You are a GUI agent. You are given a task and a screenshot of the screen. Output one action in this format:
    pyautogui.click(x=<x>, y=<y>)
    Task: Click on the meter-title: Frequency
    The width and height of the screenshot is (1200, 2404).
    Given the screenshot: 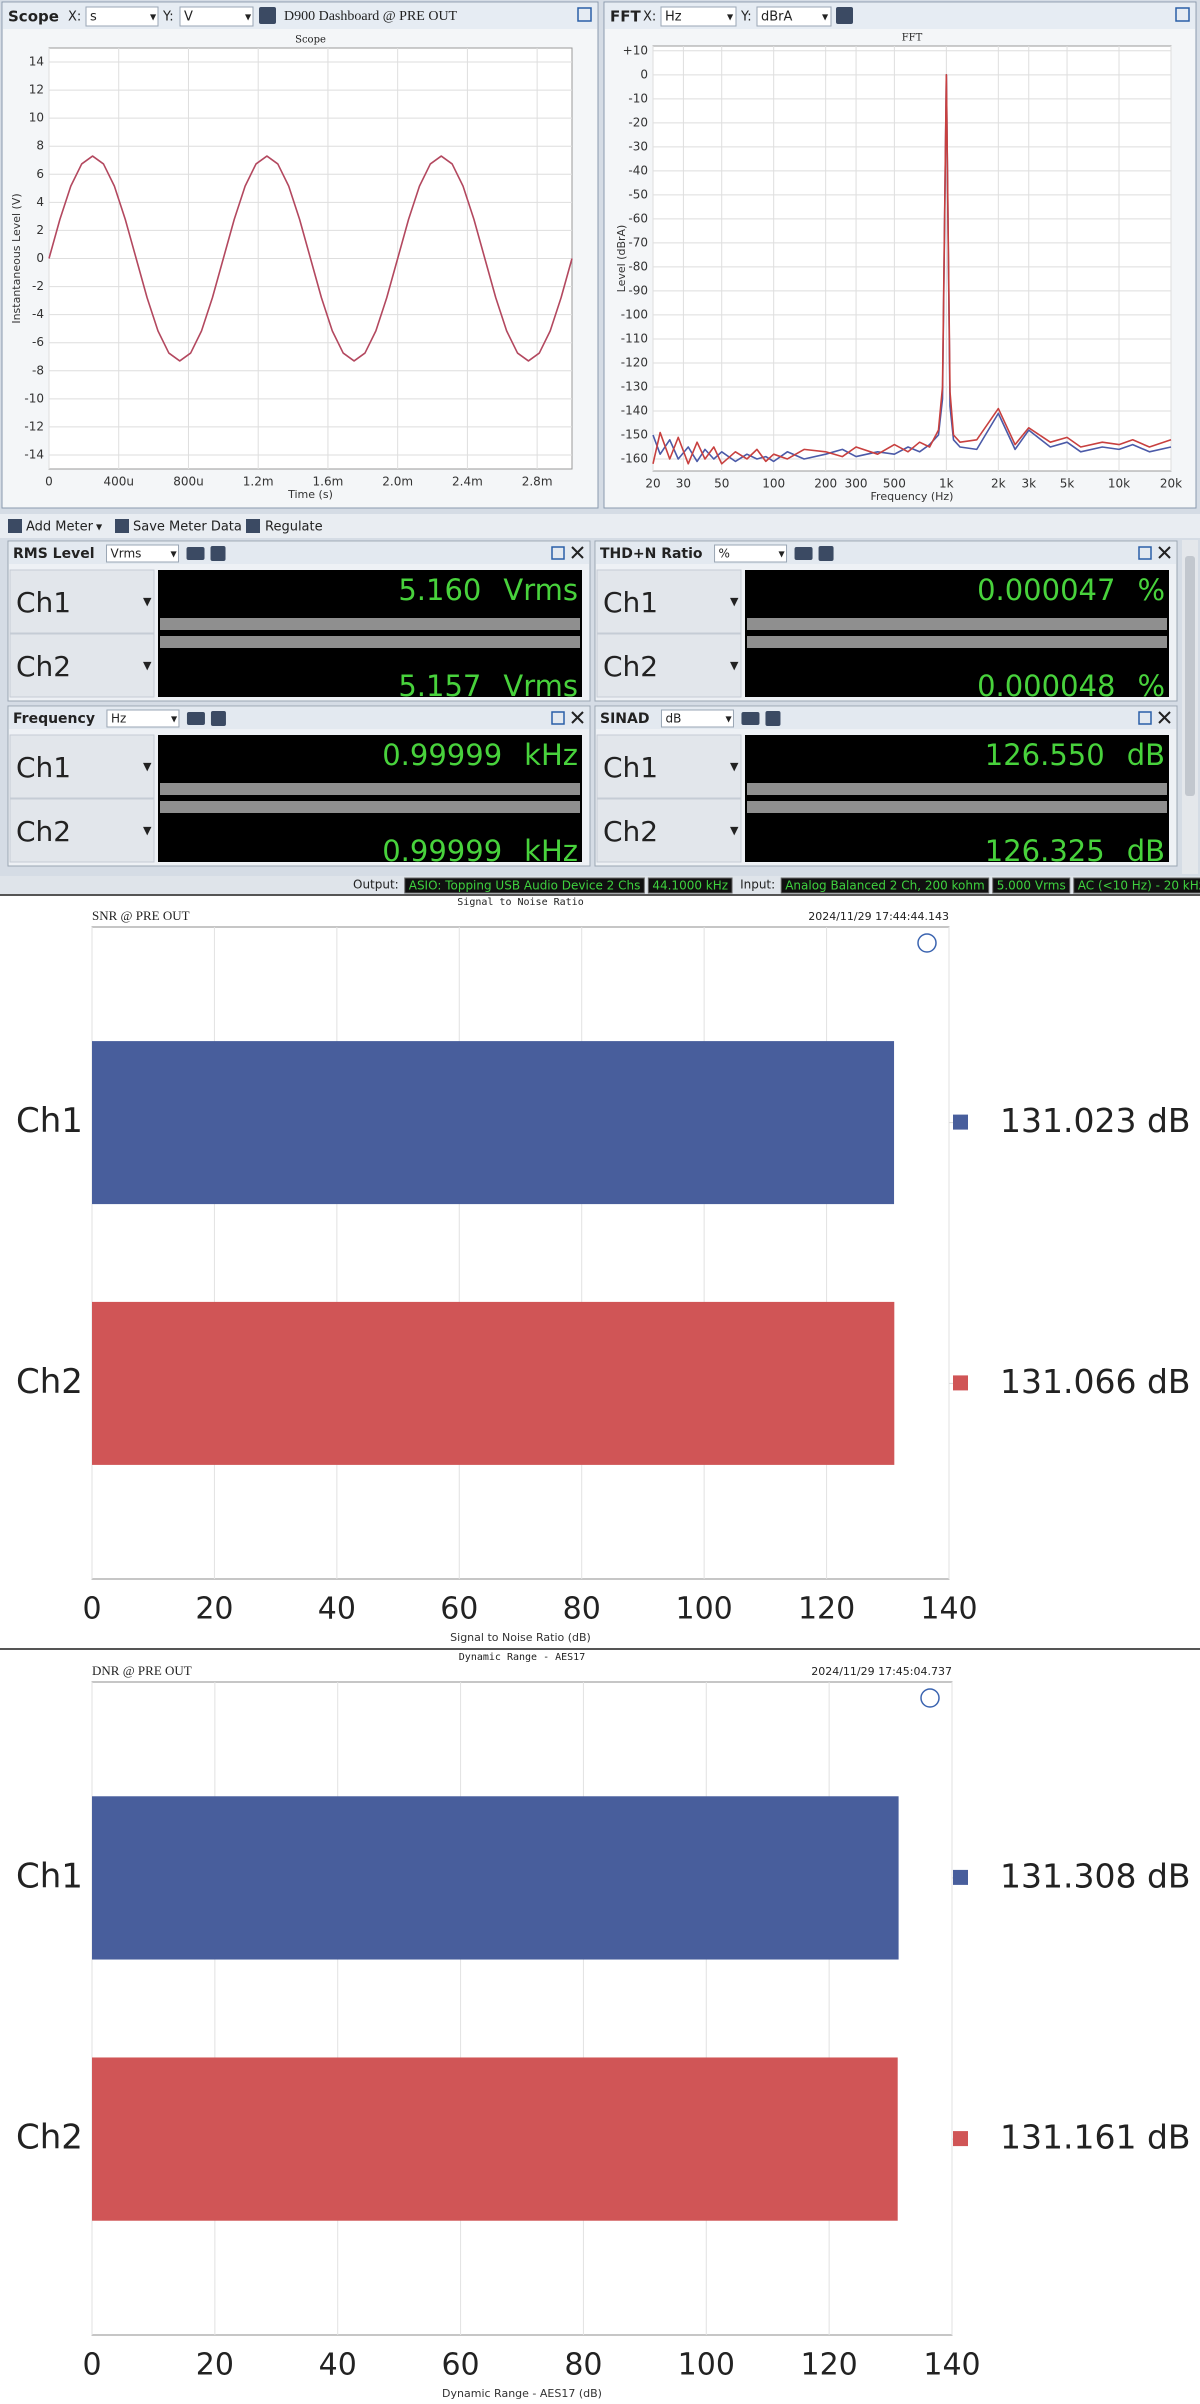 What is the action you would take?
    pyautogui.click(x=54, y=719)
    